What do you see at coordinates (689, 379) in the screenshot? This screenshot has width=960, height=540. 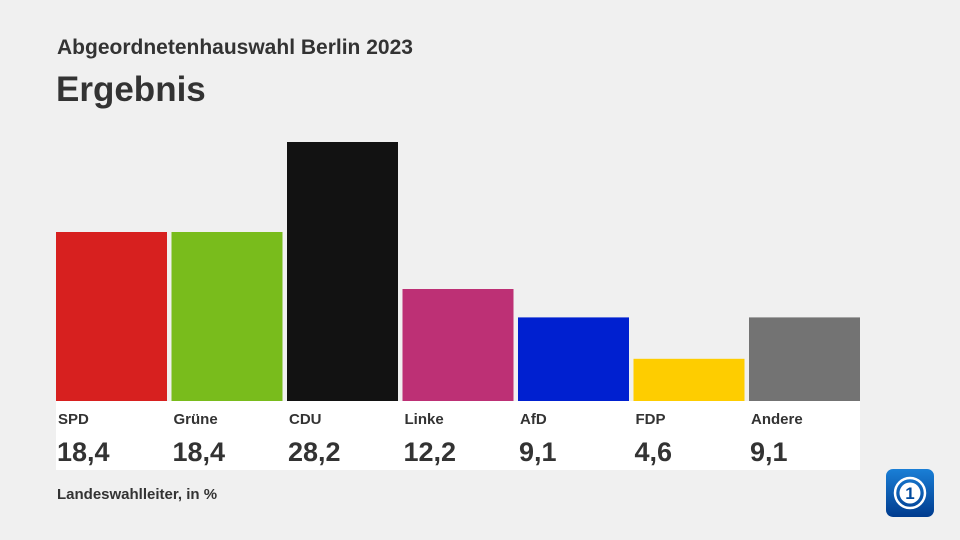 I see `bar-fdp` at bounding box center [689, 379].